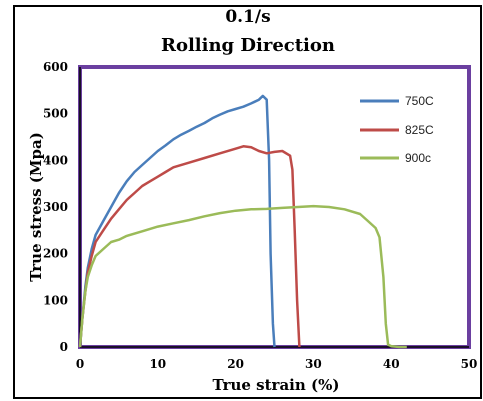  What do you see at coordinates (55, 67) in the screenshot?
I see `y-tick-label: 600` at bounding box center [55, 67].